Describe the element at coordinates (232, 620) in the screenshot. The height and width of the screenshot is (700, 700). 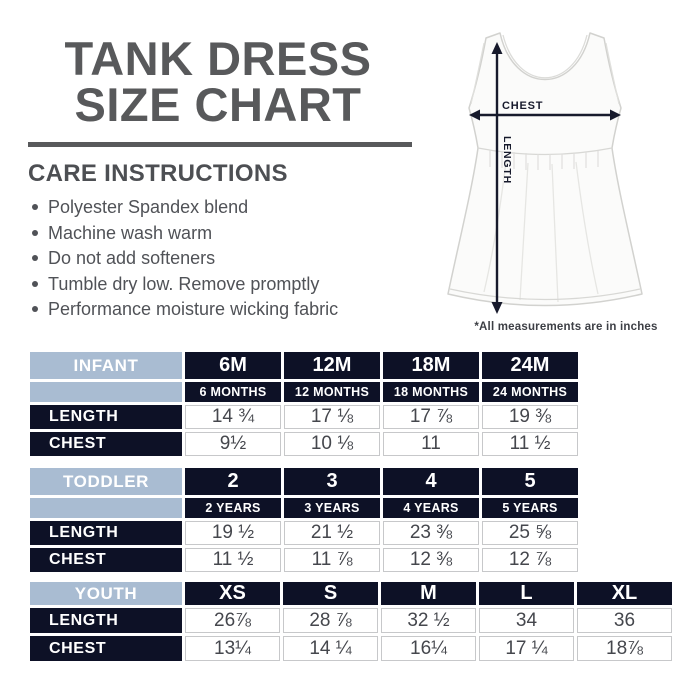
I see `size-value: 26⅞` at that location.